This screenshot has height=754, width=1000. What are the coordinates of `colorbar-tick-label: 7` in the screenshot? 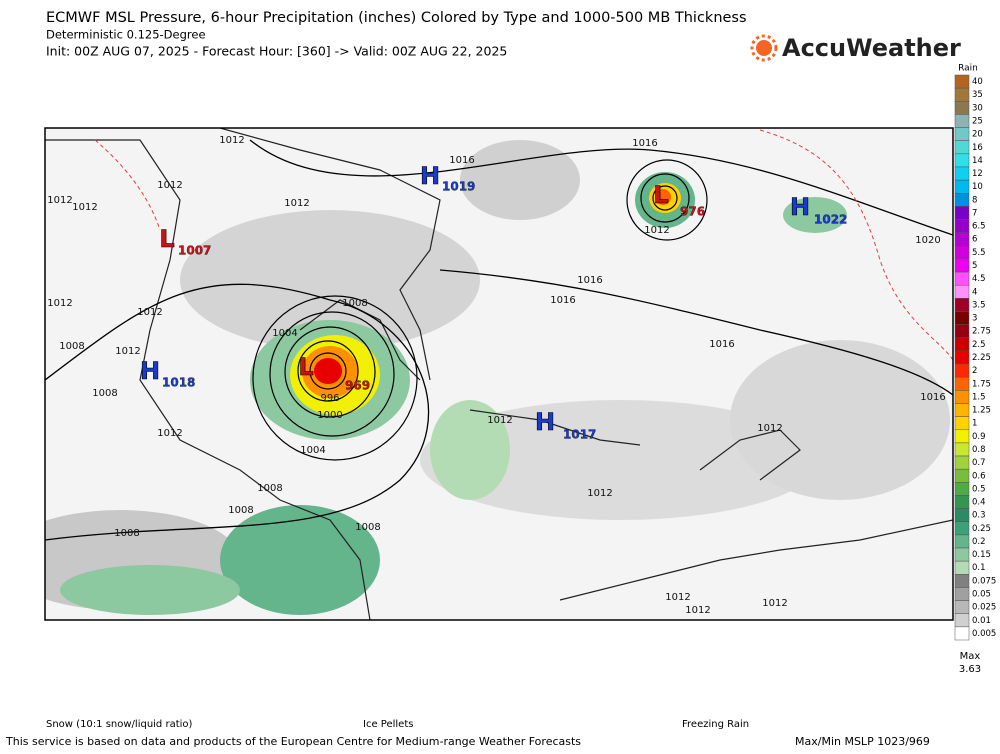 It's located at (974, 213).